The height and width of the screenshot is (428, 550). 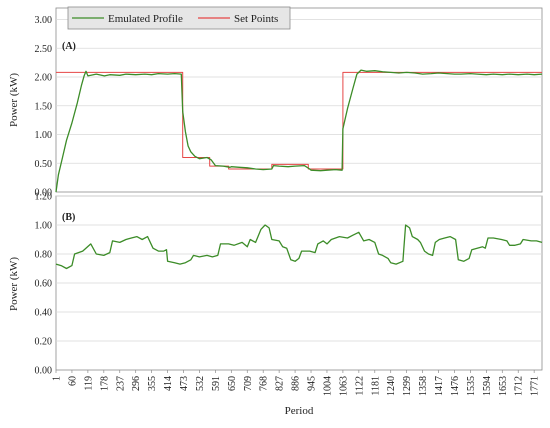 I want to click on legend-label-emulated-profile: Emulated Profile, so click(x=145, y=19).